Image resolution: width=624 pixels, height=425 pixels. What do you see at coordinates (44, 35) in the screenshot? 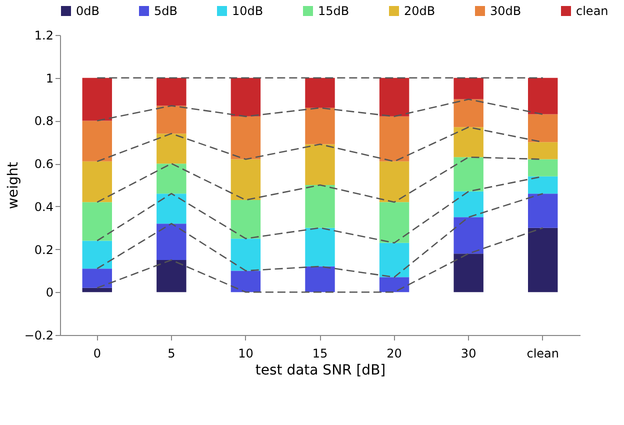
I see `y-tick-label: 1.2` at bounding box center [44, 35].